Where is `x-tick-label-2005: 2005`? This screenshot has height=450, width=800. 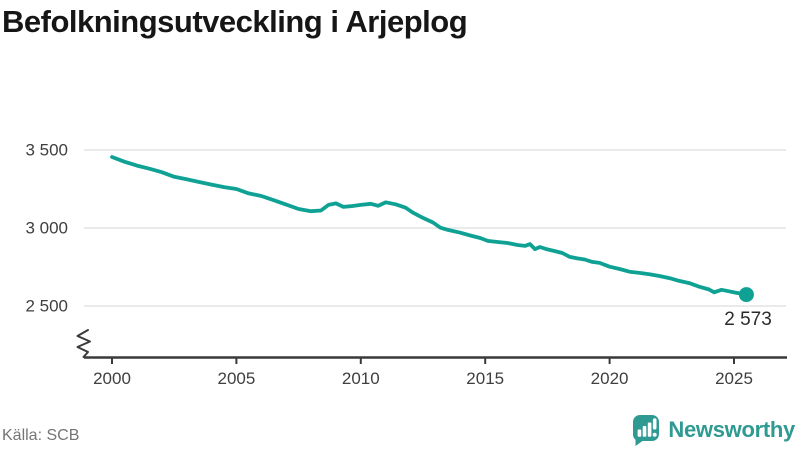 x-tick-label-2005: 2005 is located at coordinates (236, 378).